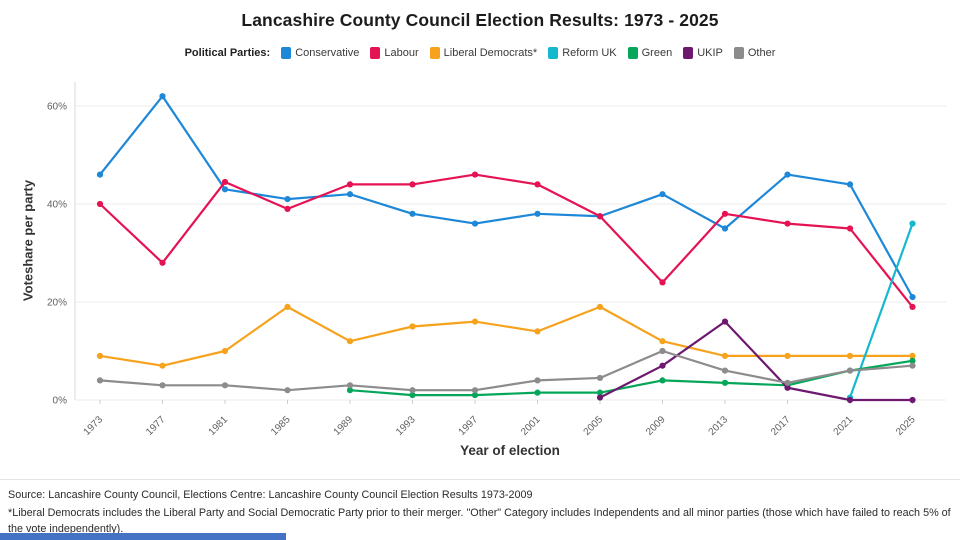  I want to click on legend-item-liberal-democrats: Liberal Democrats*, so click(483, 53).